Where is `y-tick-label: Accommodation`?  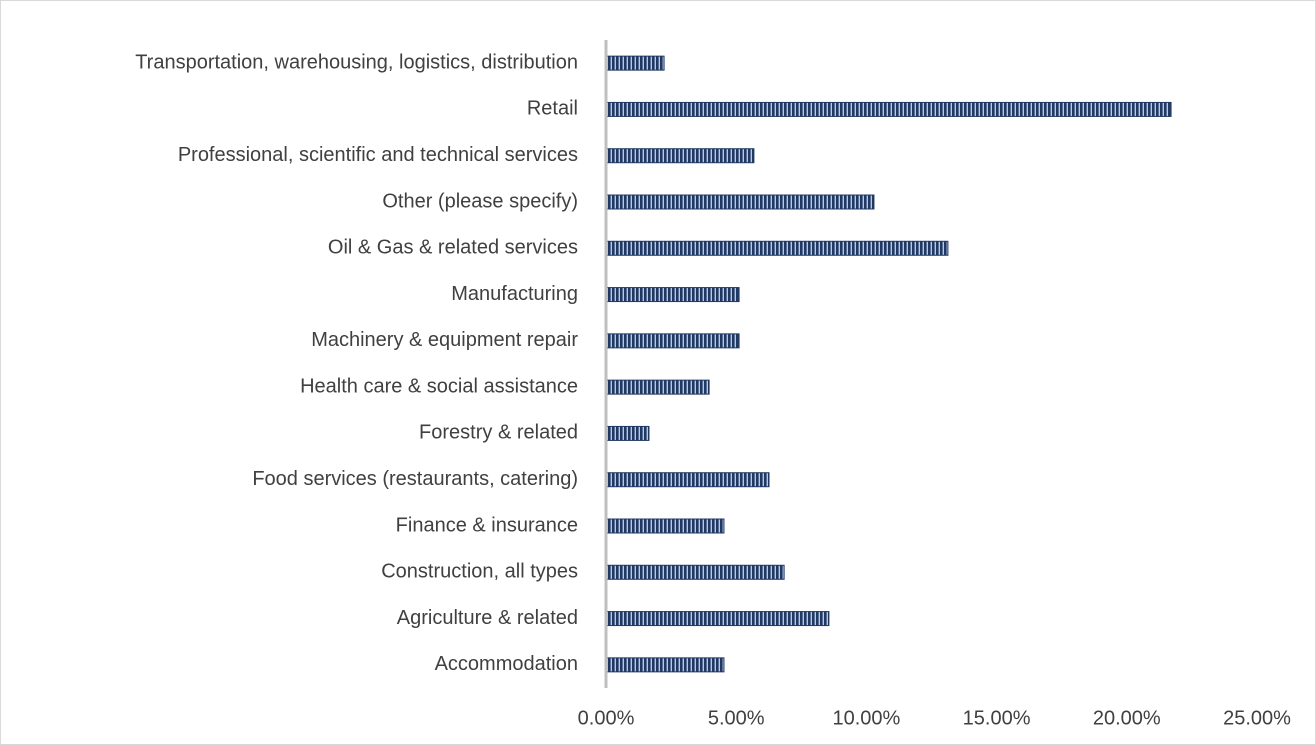 y-tick-label: Accommodation is located at coordinates (506, 664).